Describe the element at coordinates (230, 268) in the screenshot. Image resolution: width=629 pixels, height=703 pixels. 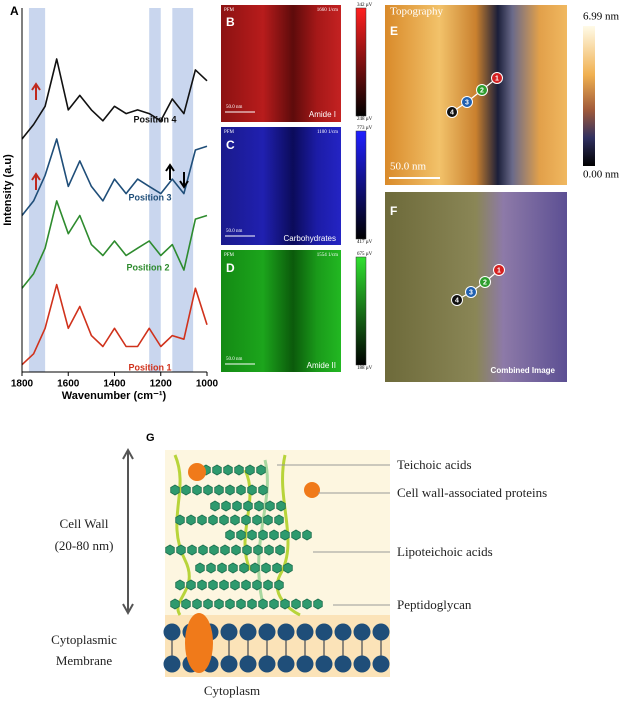
I see `panel-letter: D` at that location.